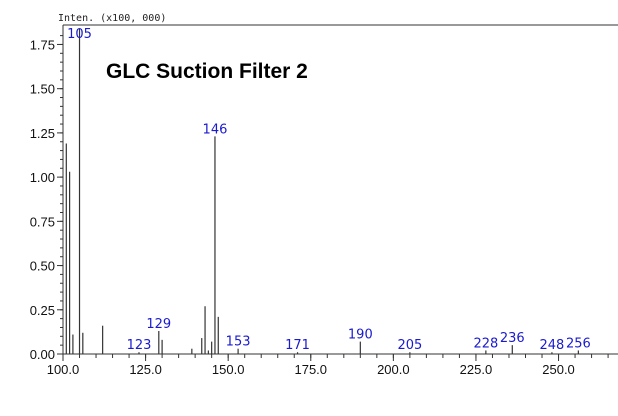 The image size is (618, 416). What do you see at coordinates (512, 338) in the screenshot?
I see `peak-label: 236` at bounding box center [512, 338].